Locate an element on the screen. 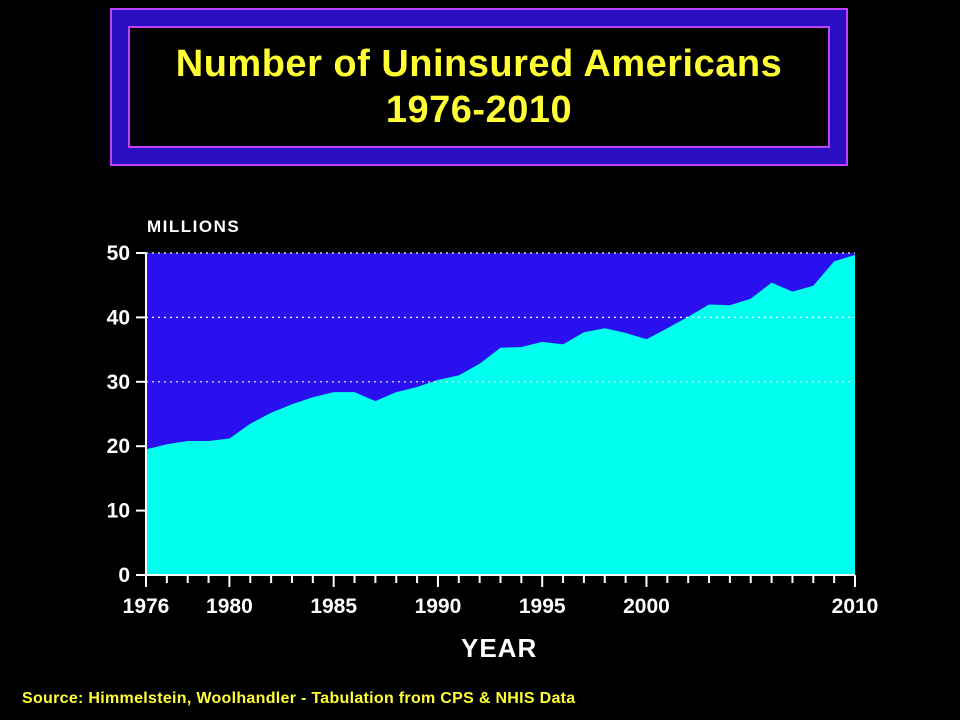 Image resolution: width=960 pixels, height=720 pixels. x-tick-label-1976: 1976 is located at coordinates (146, 606).